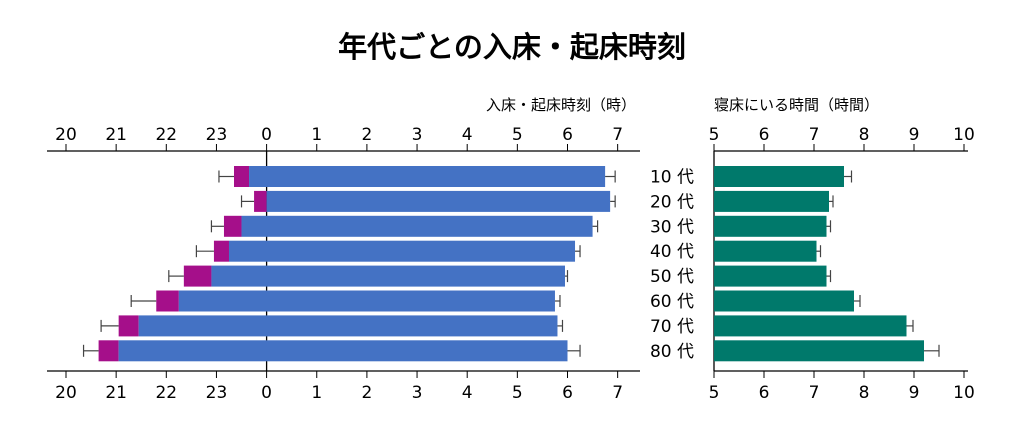 This screenshot has height=441, width=1024. Describe the element at coordinates (672, 352) in the screenshot. I see `category-label: 80 代` at that location.